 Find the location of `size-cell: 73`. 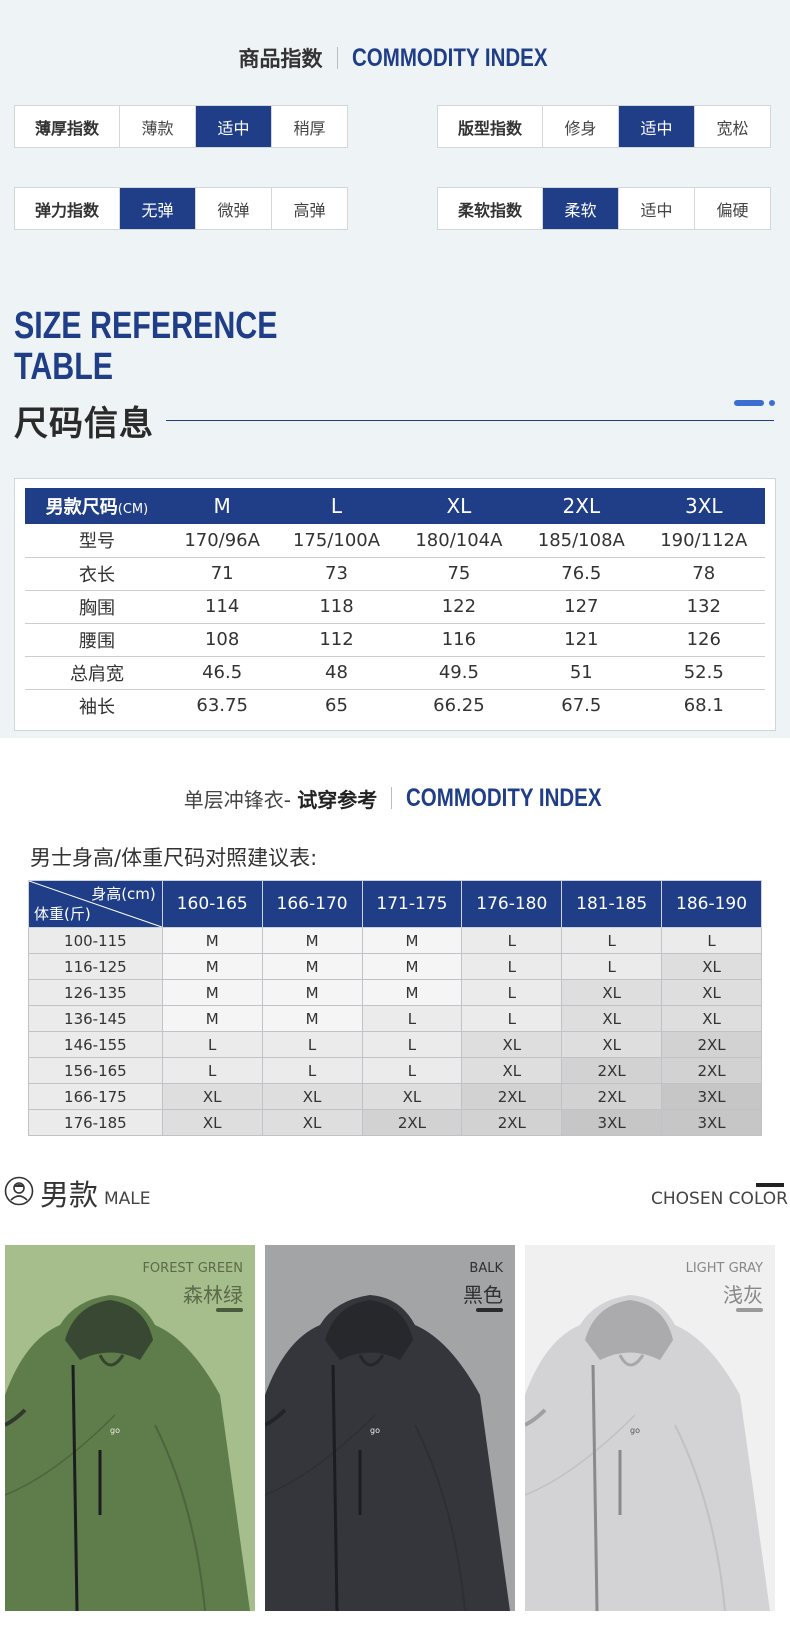

size-cell: 73 is located at coordinates (336, 574).